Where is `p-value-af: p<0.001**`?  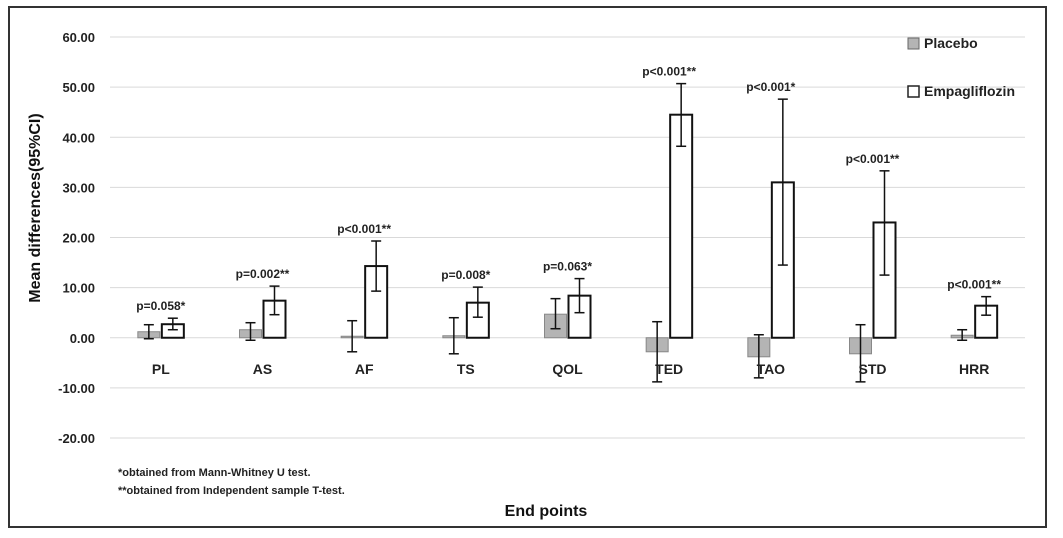 p-value-af: p<0.001** is located at coordinates (364, 229).